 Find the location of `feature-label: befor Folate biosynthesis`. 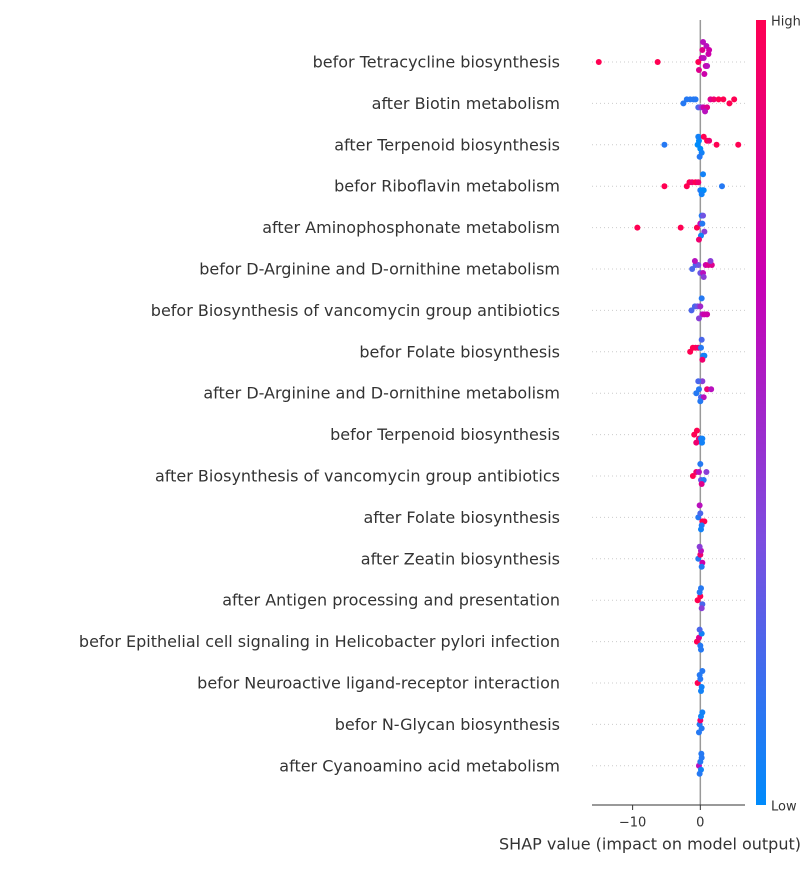

feature-label: befor Folate biosynthesis is located at coordinates (459, 351).